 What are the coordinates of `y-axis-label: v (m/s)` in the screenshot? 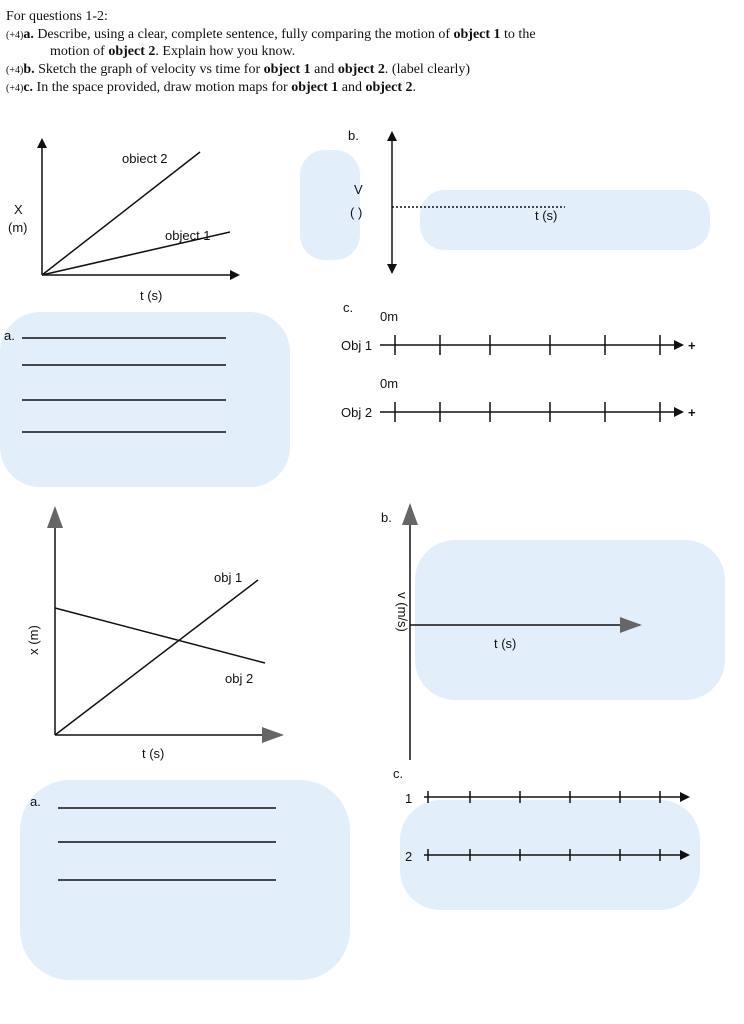 It's located at (402, 612).